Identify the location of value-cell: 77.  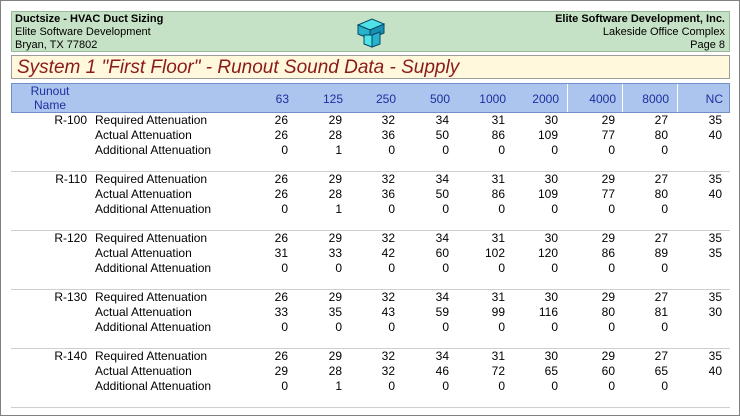
(608, 135).